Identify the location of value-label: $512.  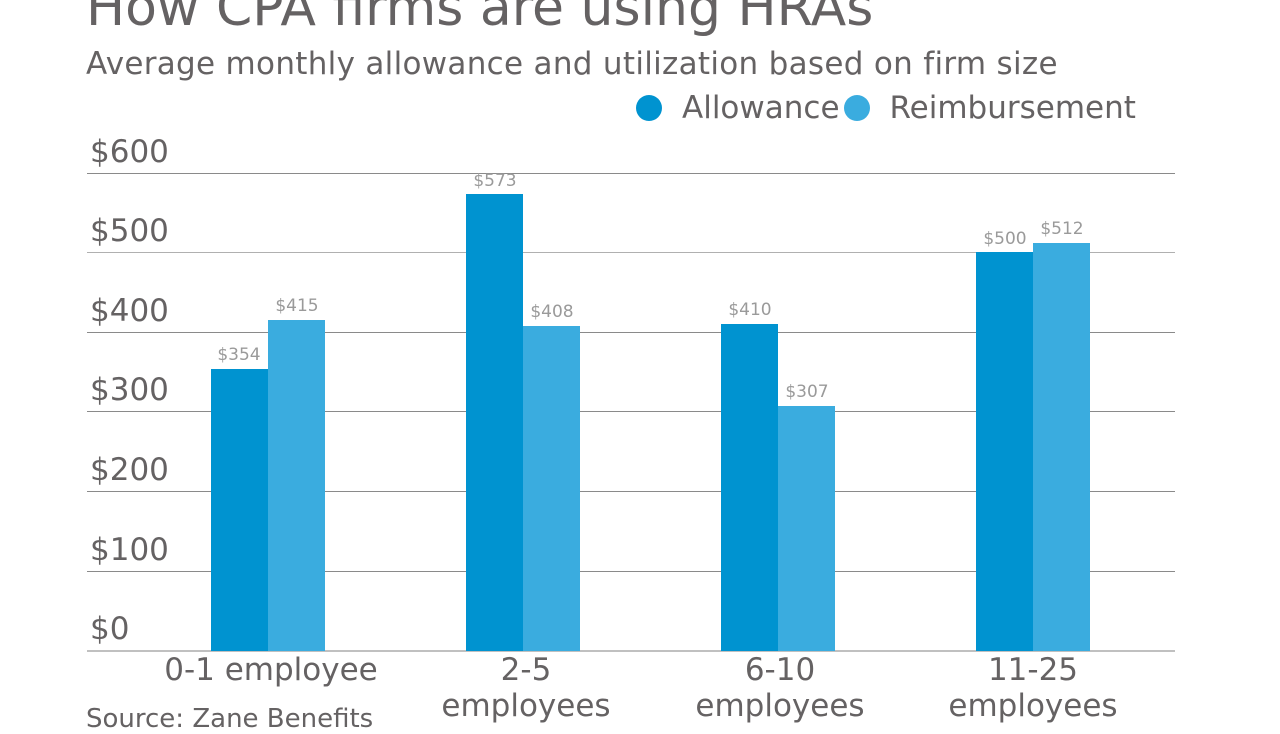
(1062, 229).